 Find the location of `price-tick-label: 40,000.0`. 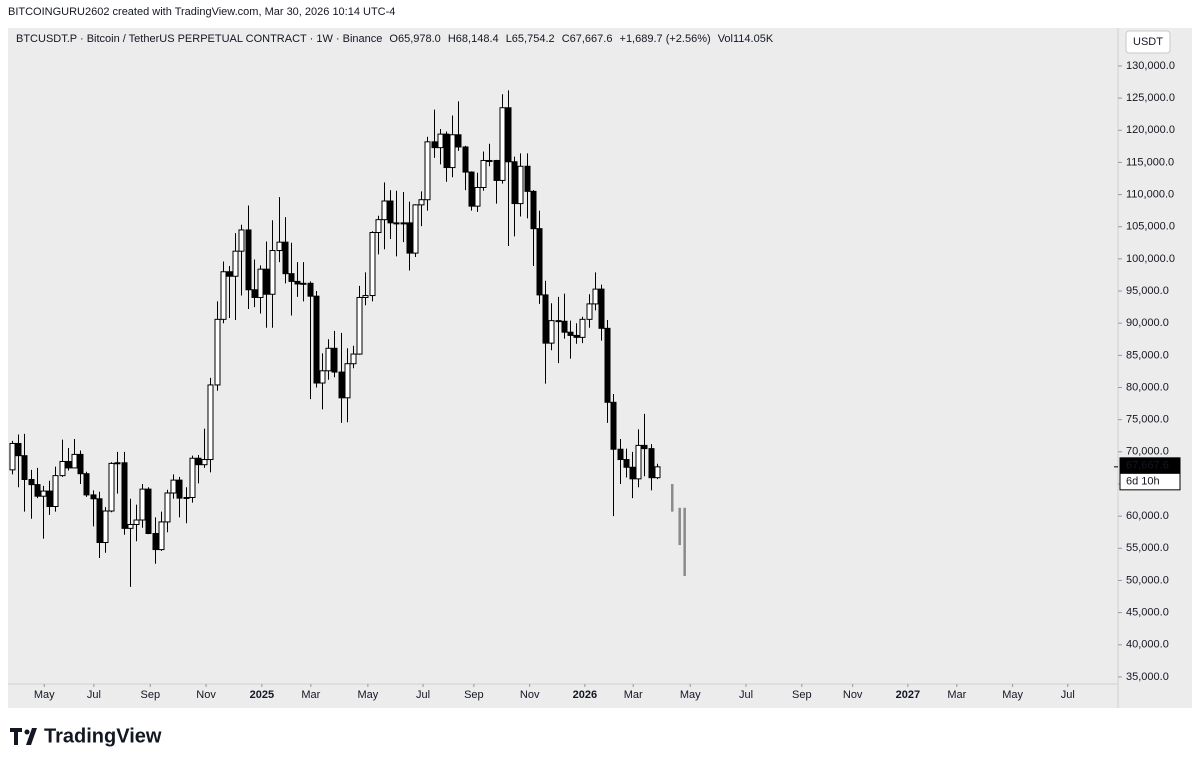

price-tick-label: 40,000.0 is located at coordinates (1147, 645).